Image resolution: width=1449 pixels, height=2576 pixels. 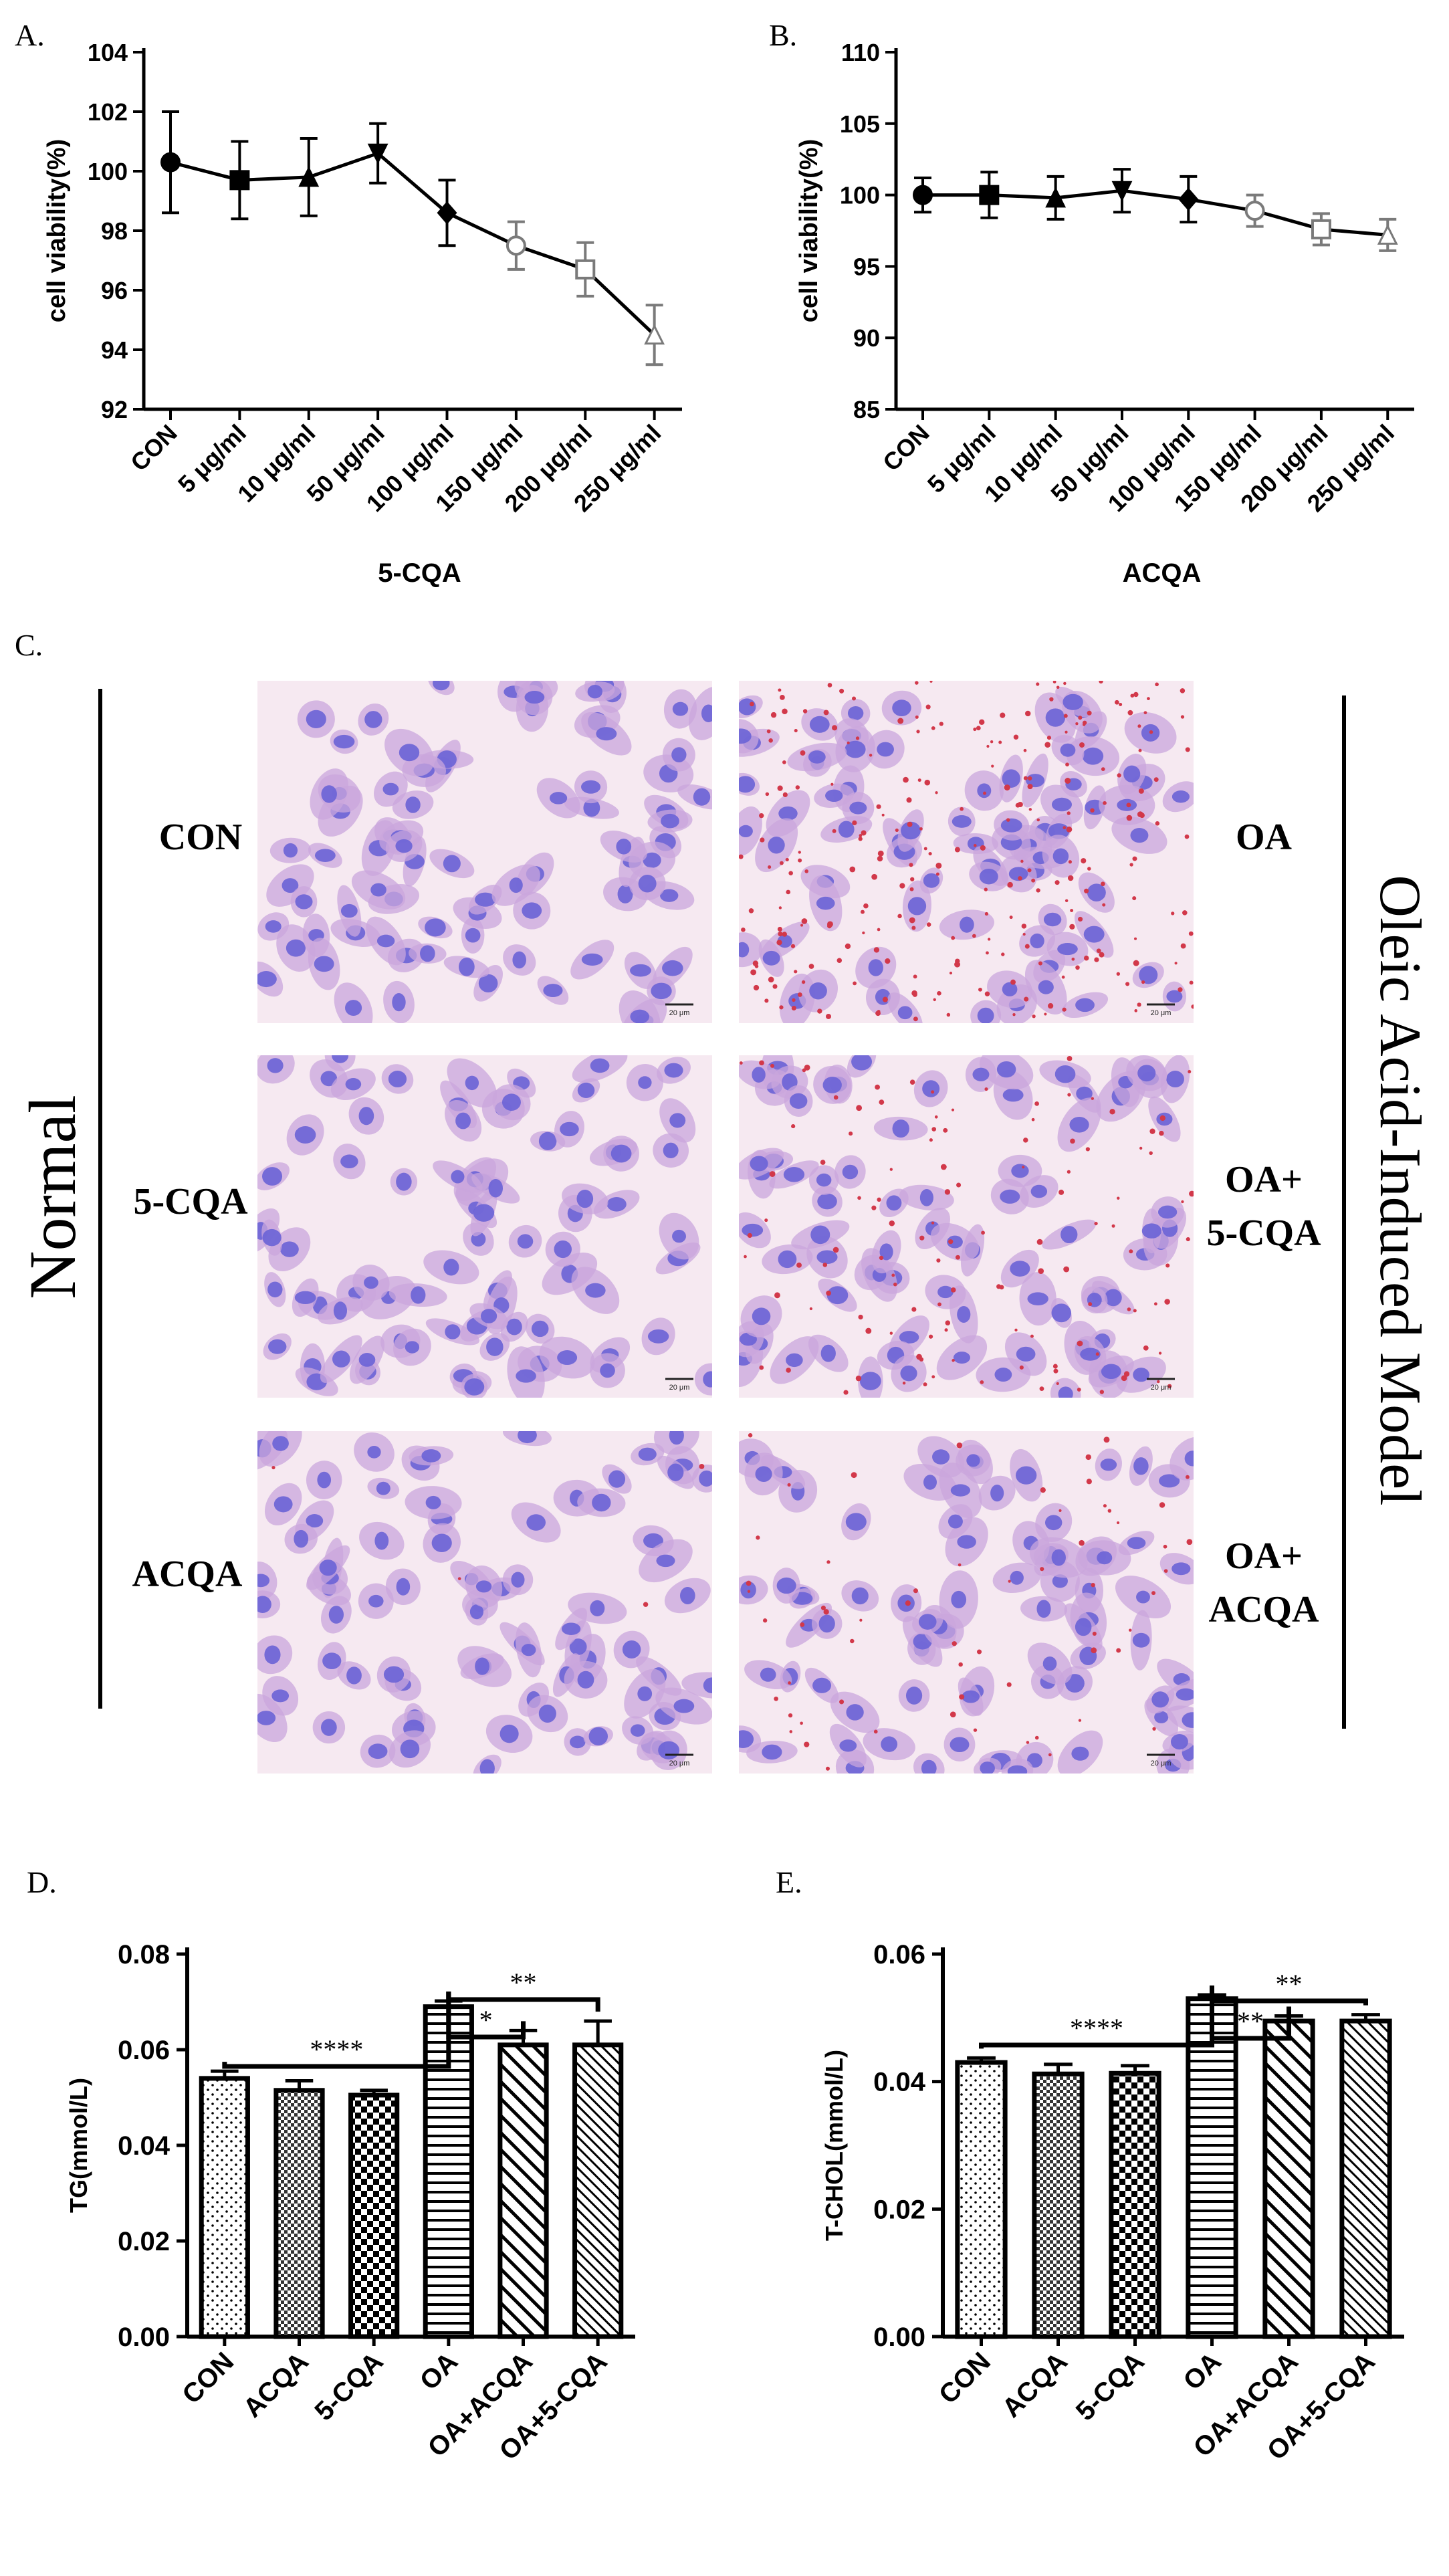 What do you see at coordinates (336, 2049) in the screenshot?
I see `significance-label: ****` at bounding box center [336, 2049].